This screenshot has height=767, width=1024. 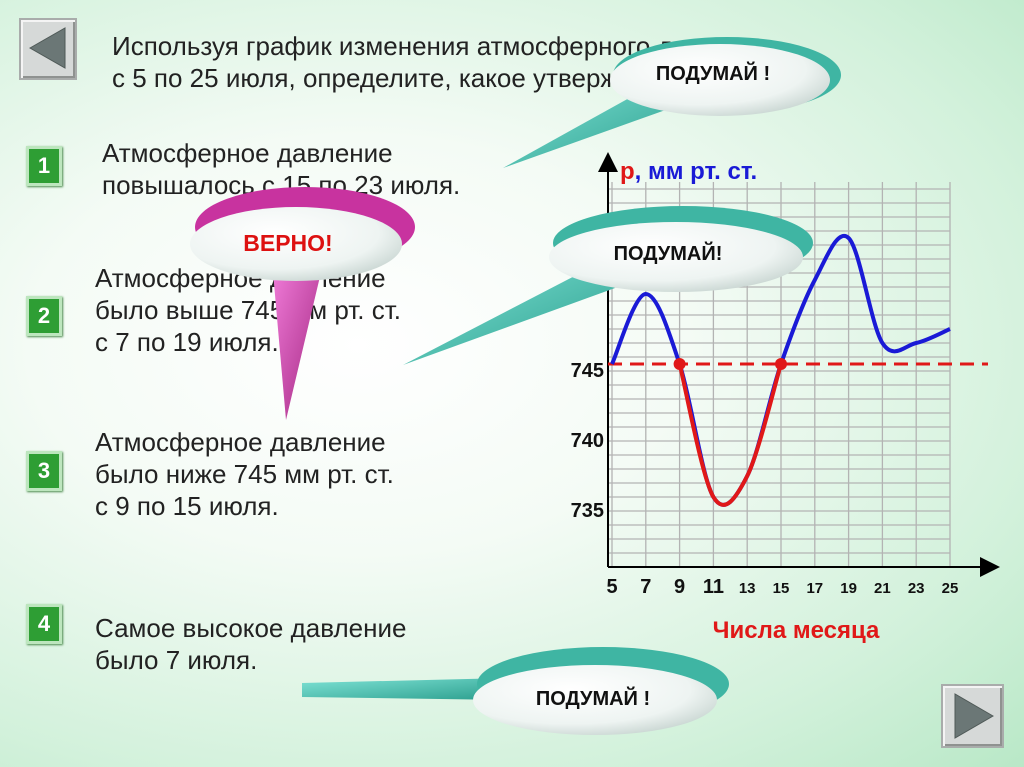 What do you see at coordinates (250, 644) in the screenshot?
I see `option-4-text: Самое высокое давление было 7 июля.` at bounding box center [250, 644].